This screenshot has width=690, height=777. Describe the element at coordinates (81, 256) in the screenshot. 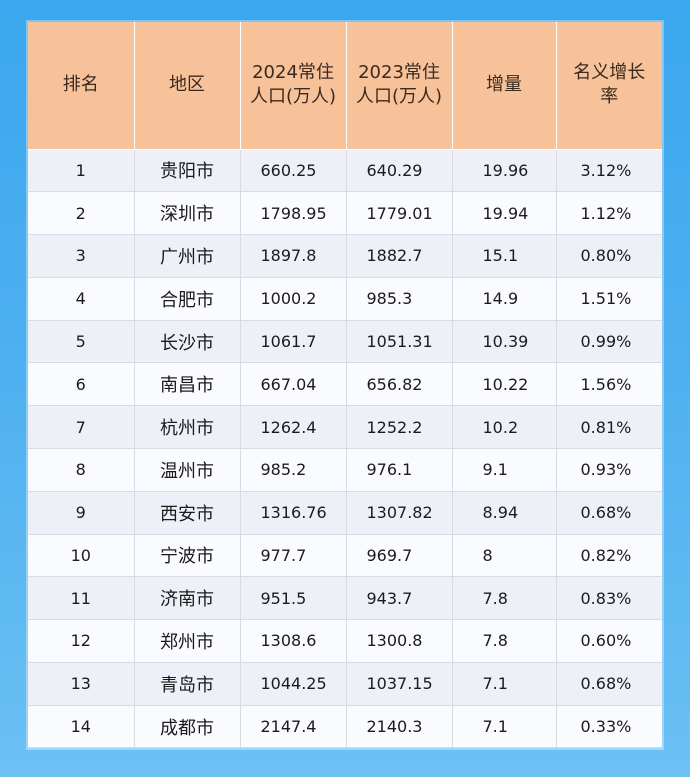

I see `cell-rank: 3` at that location.